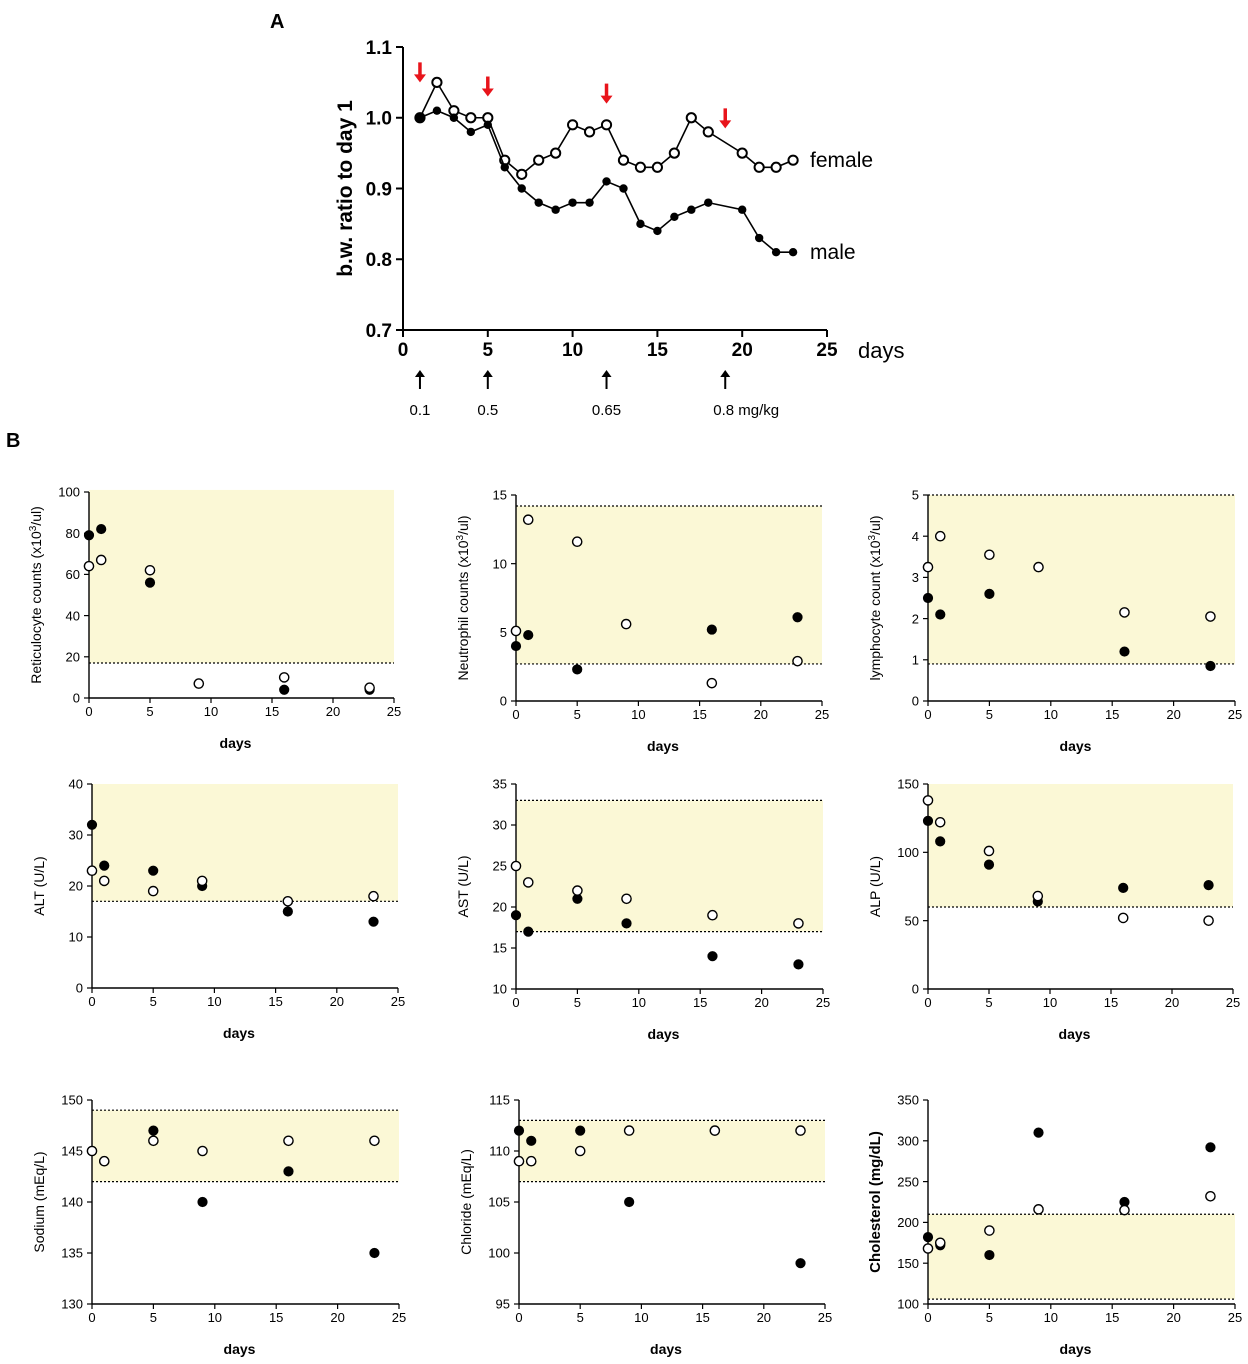  I want to click on y-axis-label: Reticulocyte counts (x103/ul), so click(36, 595).